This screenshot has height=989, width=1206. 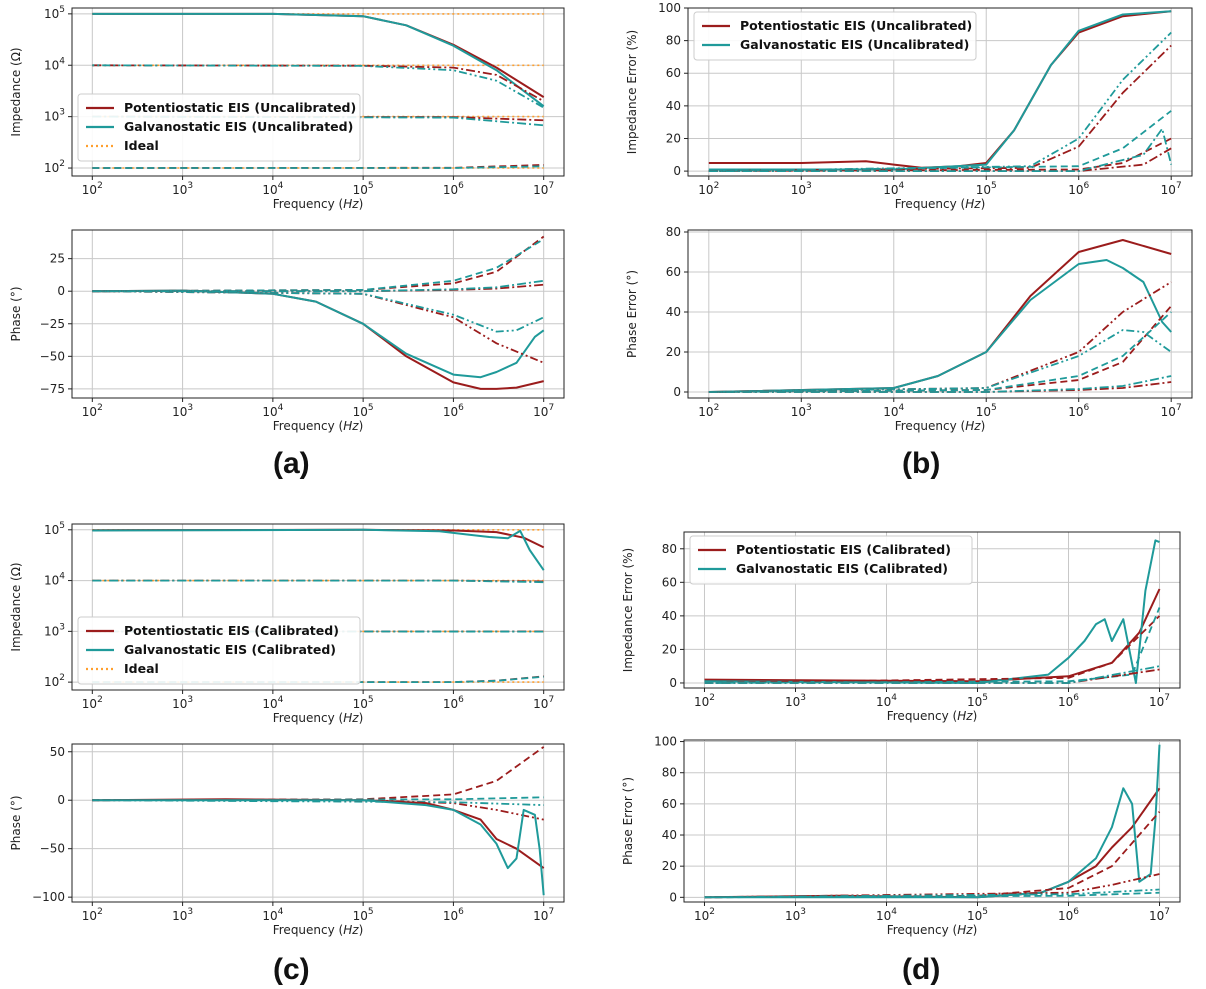 I want to click on legend-label: Potentiostatic EIS (Uncalibrated), so click(x=856, y=25).